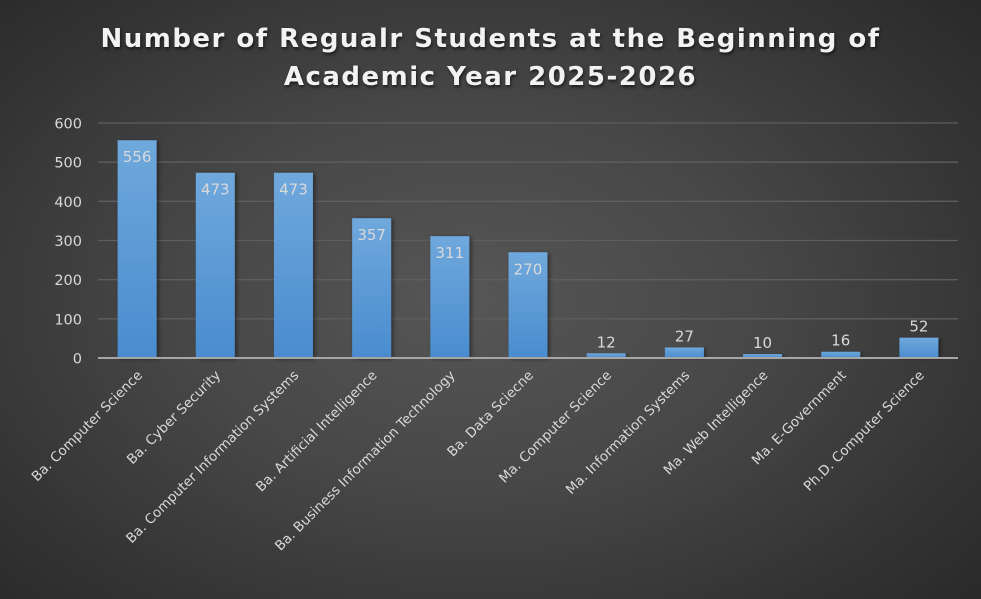 The width and height of the screenshot is (981, 599). What do you see at coordinates (606, 342) in the screenshot?
I see `data-label: 12` at bounding box center [606, 342].